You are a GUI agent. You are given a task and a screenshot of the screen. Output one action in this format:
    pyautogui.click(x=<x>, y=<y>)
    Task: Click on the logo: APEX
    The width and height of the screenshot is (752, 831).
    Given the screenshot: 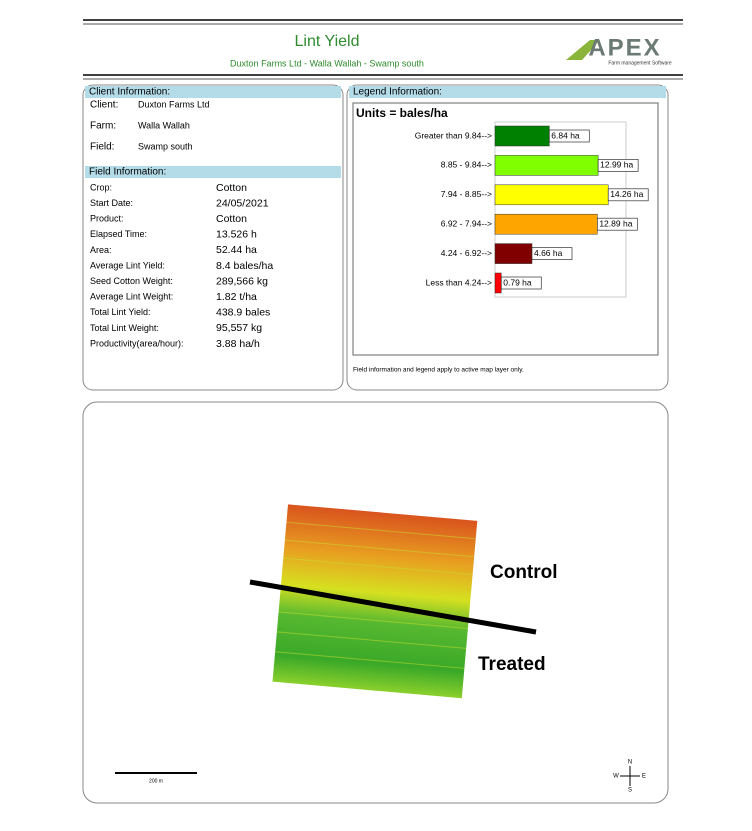 What is the action you would take?
    pyautogui.click(x=624, y=47)
    